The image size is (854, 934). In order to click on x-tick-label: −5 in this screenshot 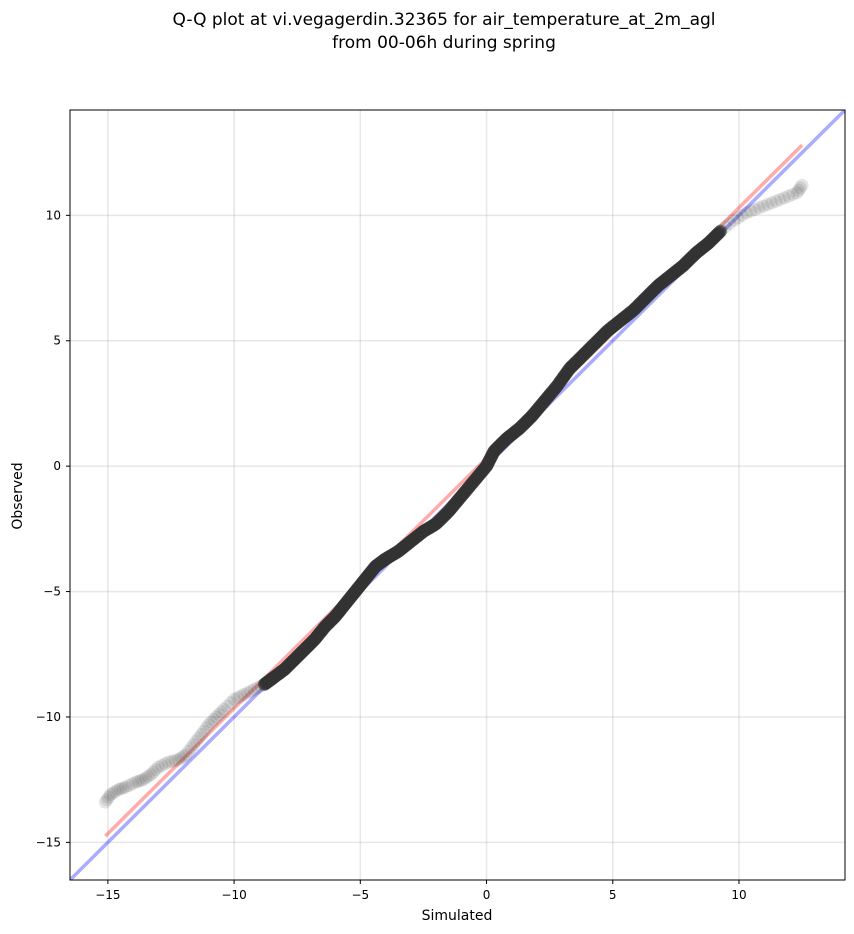, I will do `click(360, 895)`.